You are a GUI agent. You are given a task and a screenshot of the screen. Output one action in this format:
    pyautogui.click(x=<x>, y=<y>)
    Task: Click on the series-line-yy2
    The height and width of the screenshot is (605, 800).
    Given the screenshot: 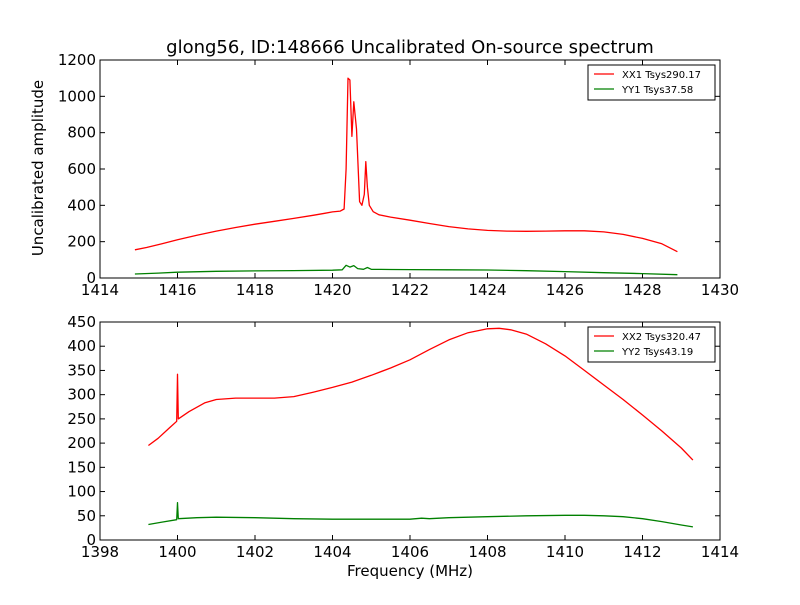 What is the action you would take?
    pyautogui.click(x=421, y=515)
    